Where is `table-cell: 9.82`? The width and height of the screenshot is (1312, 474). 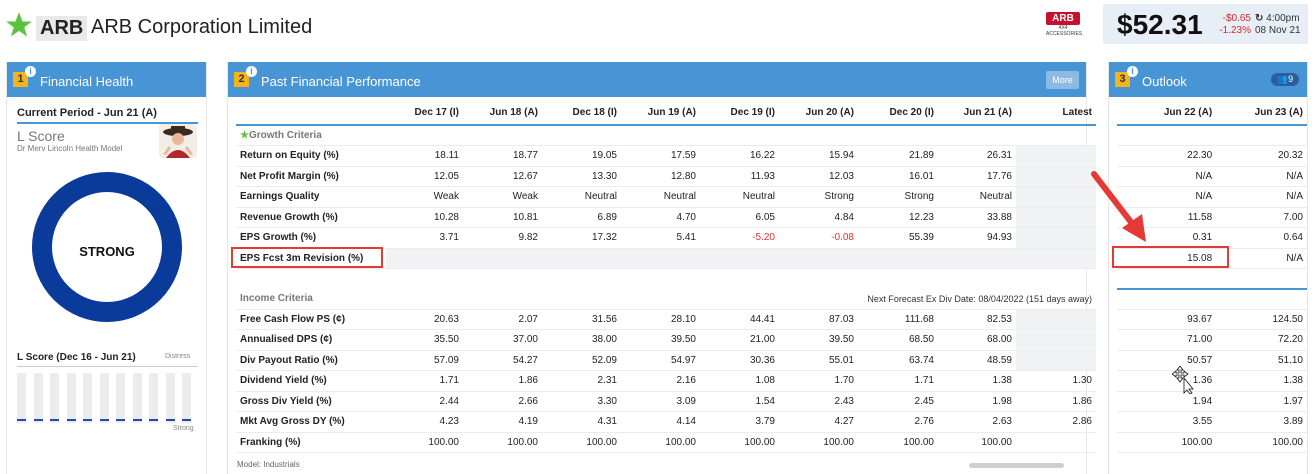
table-cell: 9.82 is located at coordinates (502, 238).